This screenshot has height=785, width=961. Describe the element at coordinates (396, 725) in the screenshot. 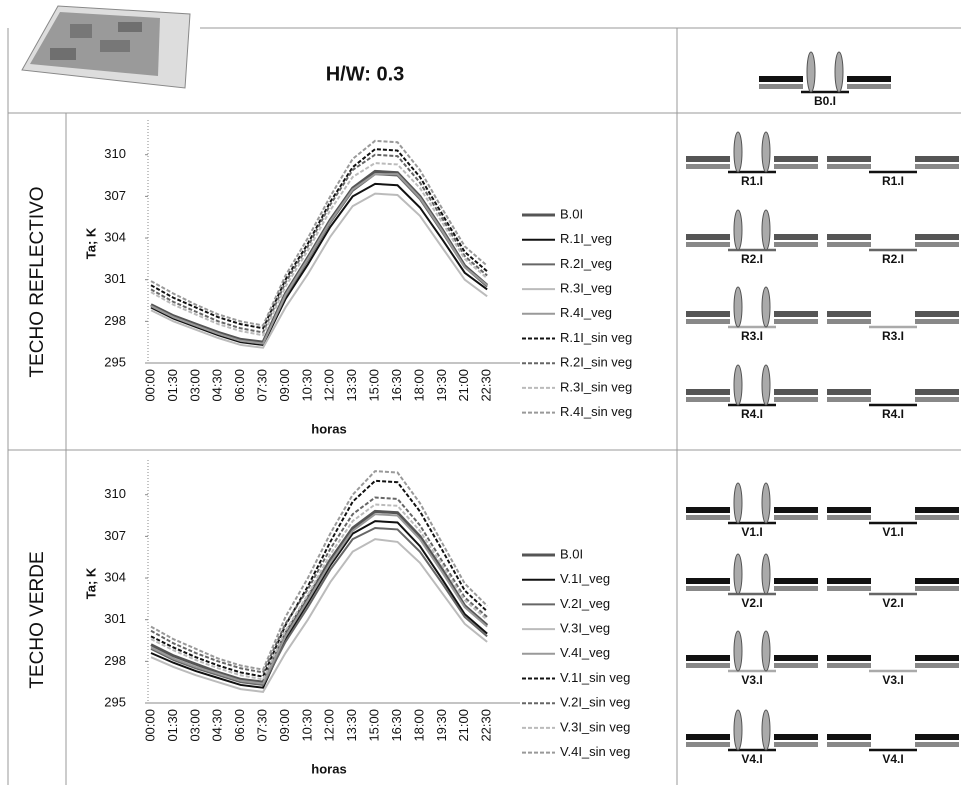

I see `x-tick-label: 16:30` at that location.